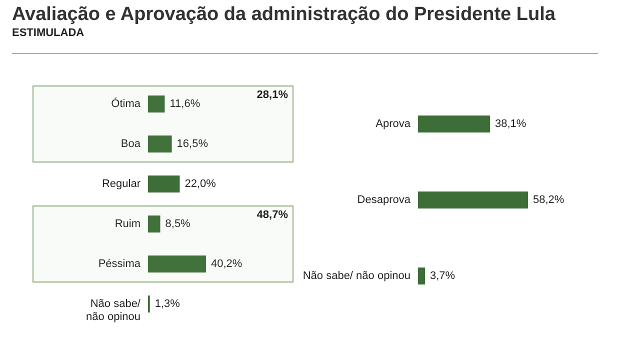 Image resolution: width=642 pixels, height=363 pixels. I want to click on data-label: 8,5%, so click(178, 224).